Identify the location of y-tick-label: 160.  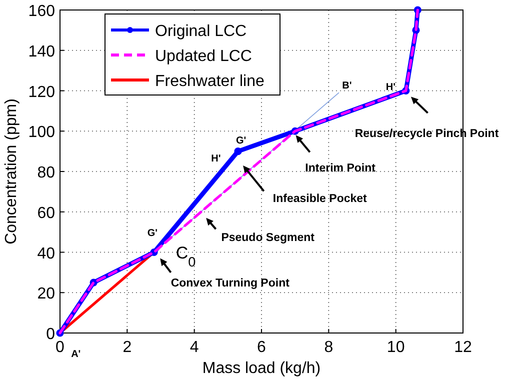
(42, 11).